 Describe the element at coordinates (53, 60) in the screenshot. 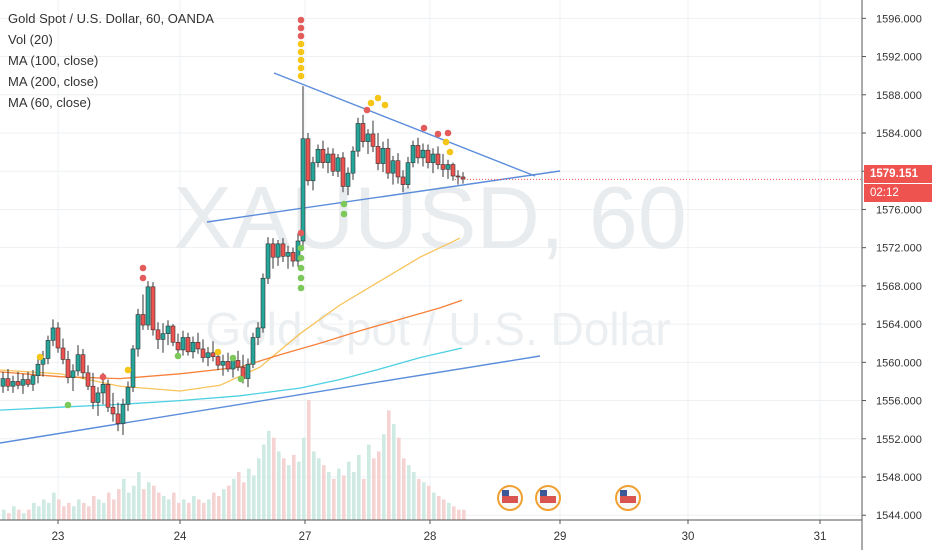

I see `legend-ma100: MA (100, close)` at that location.